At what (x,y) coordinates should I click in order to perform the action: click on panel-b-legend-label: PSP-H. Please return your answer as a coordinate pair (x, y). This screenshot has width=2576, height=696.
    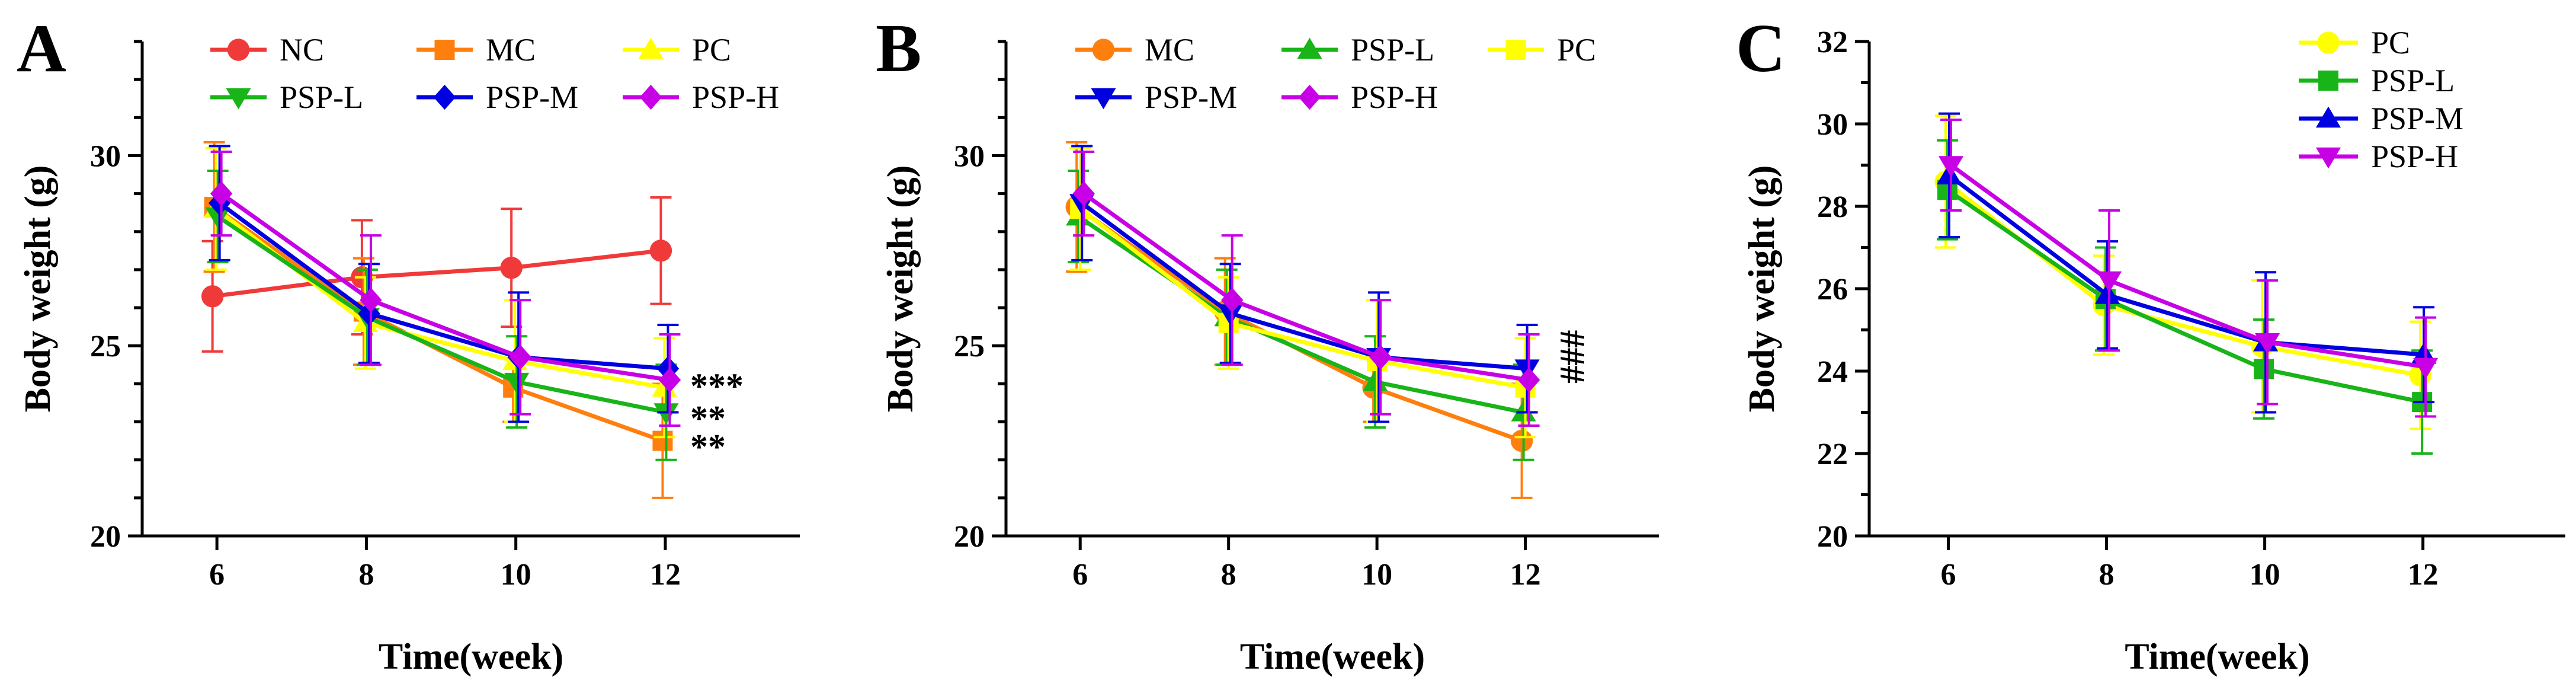
    Looking at the image, I should click on (1394, 97).